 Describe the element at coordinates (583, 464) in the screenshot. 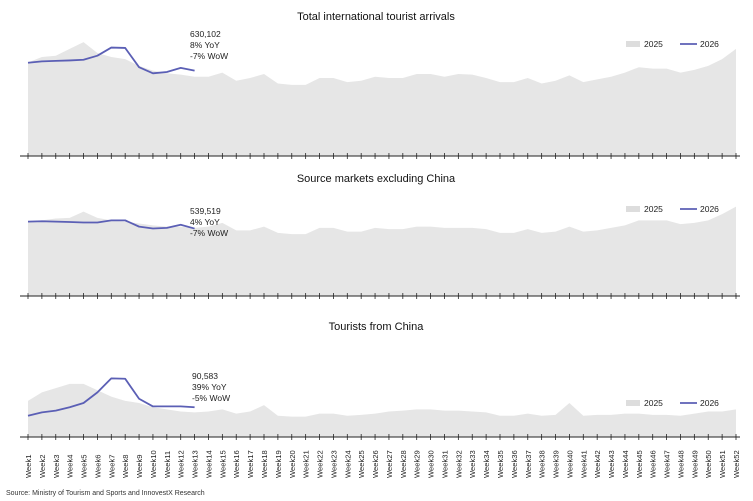

I see `x-tick-label: Week41` at that location.